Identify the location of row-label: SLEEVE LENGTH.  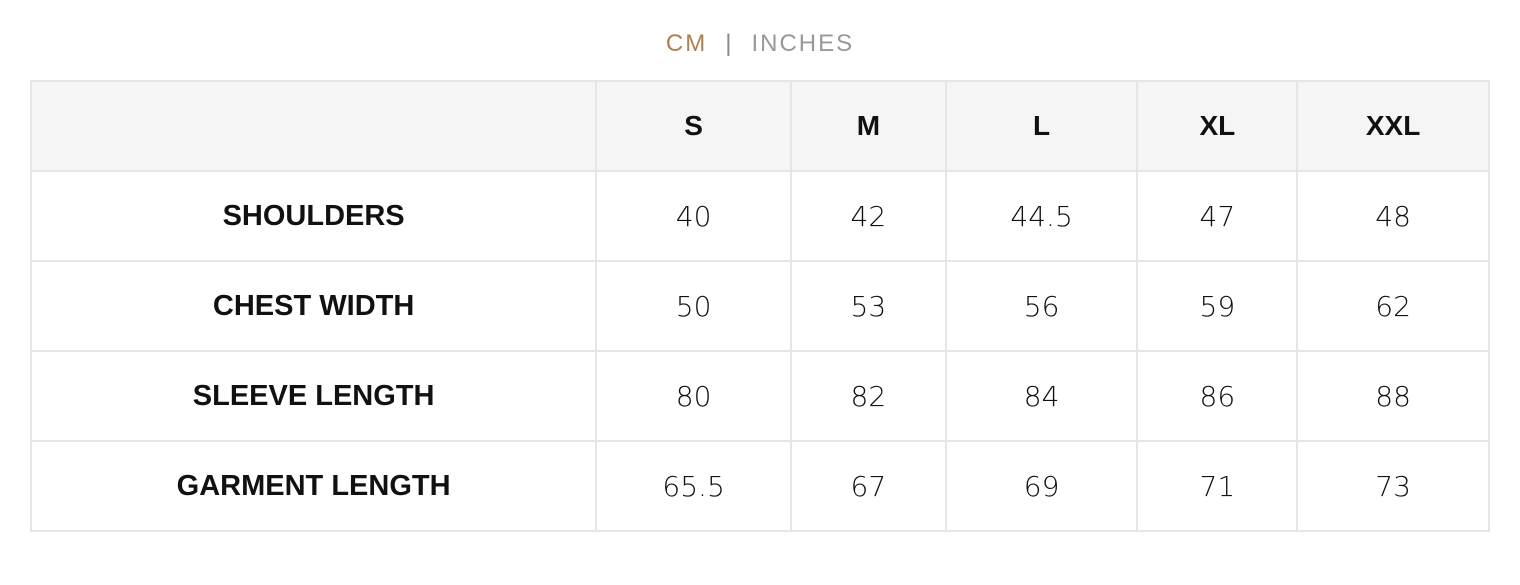
(313, 396).